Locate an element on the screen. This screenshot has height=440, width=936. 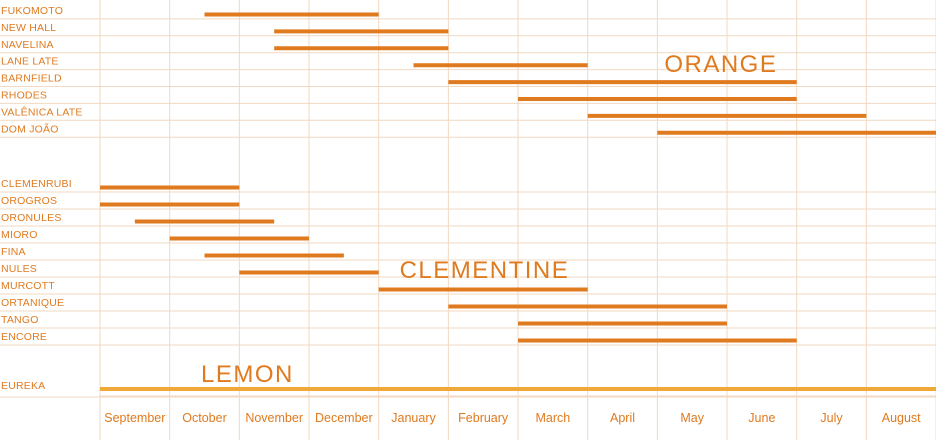
variety-label-tango: TANGO is located at coordinates (20, 320).